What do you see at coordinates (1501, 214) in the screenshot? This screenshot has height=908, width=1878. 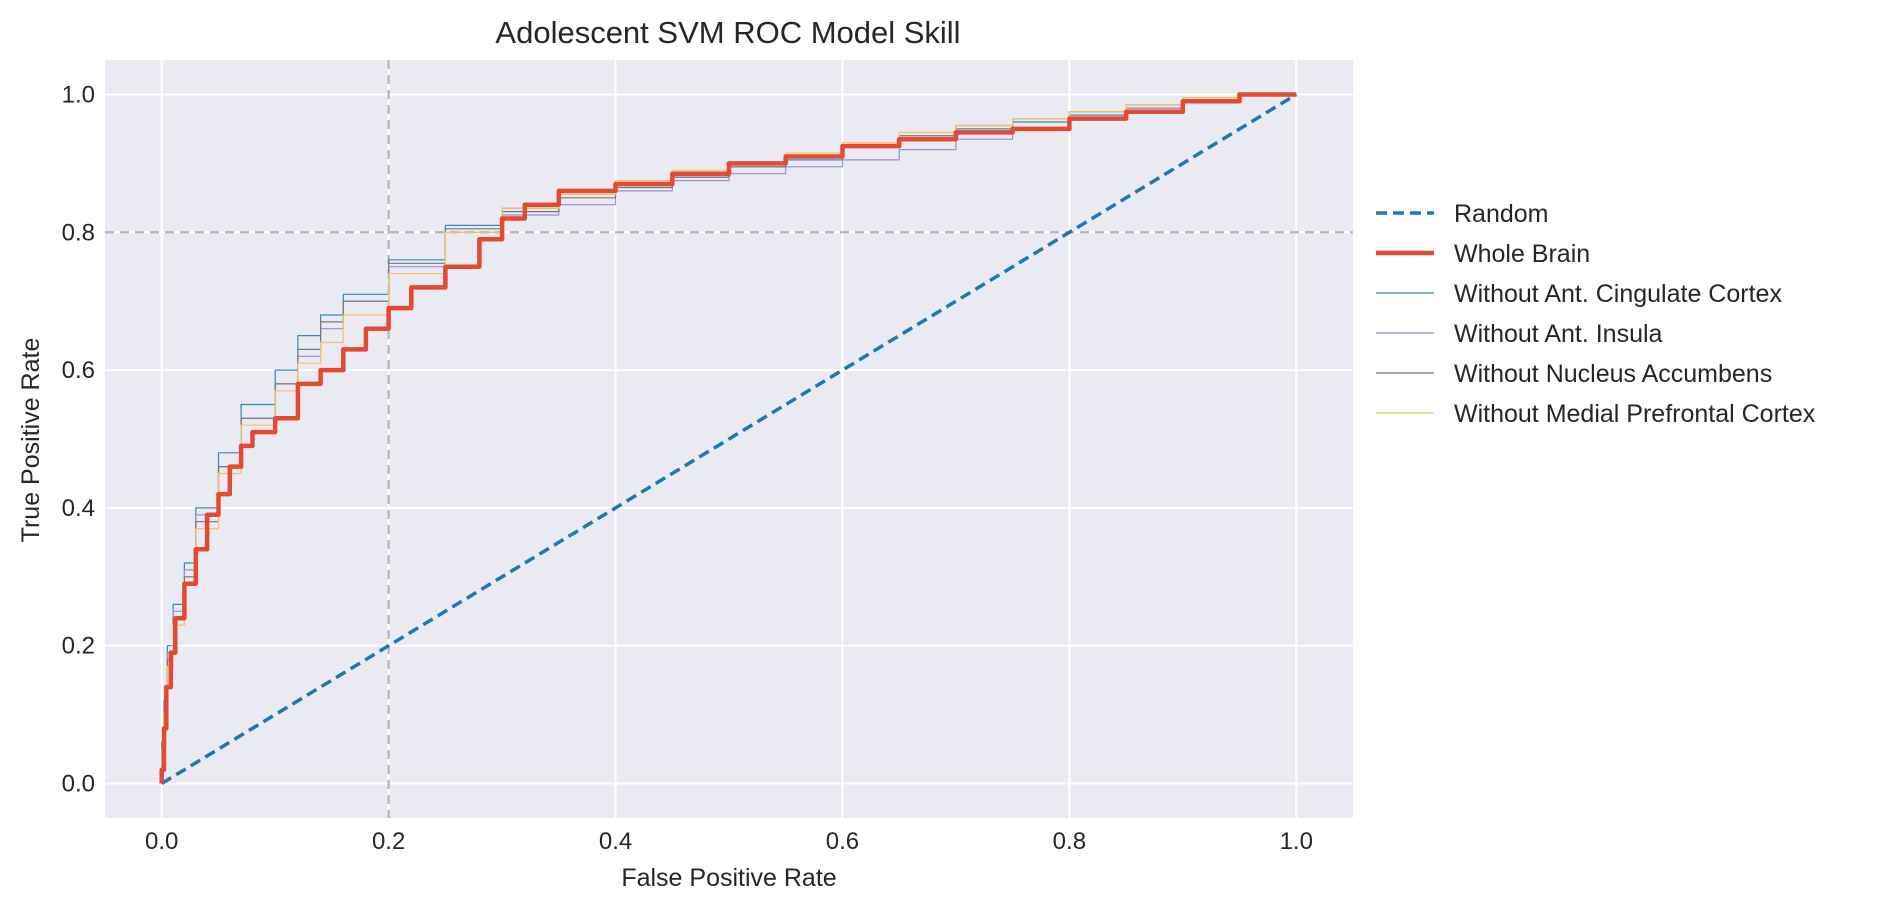 I see `legend-label: Random` at bounding box center [1501, 214].